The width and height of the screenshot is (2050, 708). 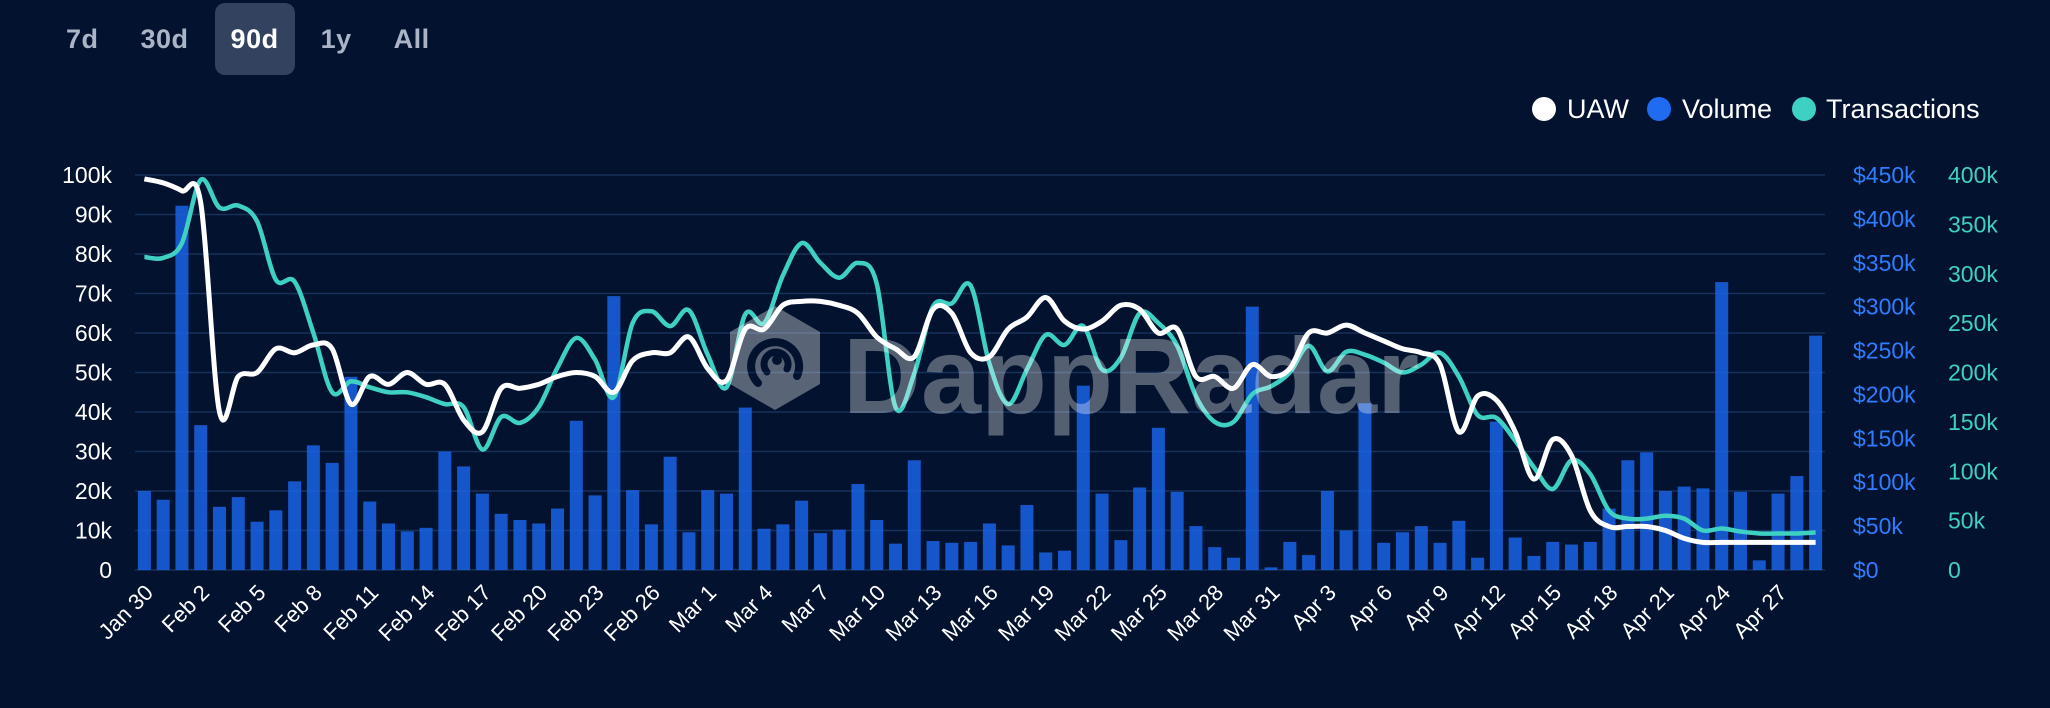 What do you see at coordinates (1251, 613) in the screenshot?
I see `date-tick-label: Mar 31` at bounding box center [1251, 613].